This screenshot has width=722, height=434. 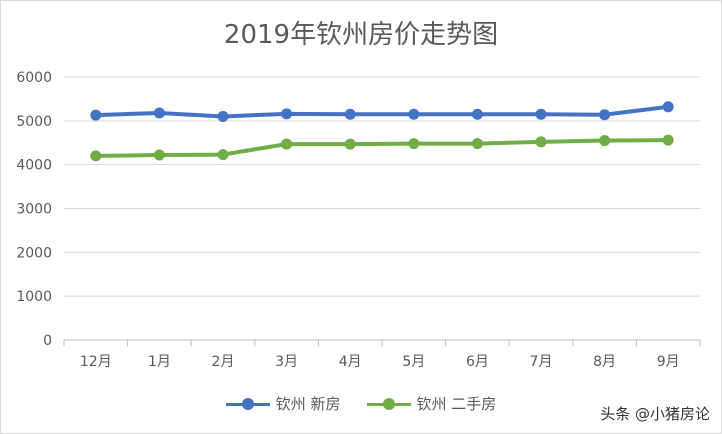 I want to click on x-tick-label: 8月, so click(x=604, y=362).